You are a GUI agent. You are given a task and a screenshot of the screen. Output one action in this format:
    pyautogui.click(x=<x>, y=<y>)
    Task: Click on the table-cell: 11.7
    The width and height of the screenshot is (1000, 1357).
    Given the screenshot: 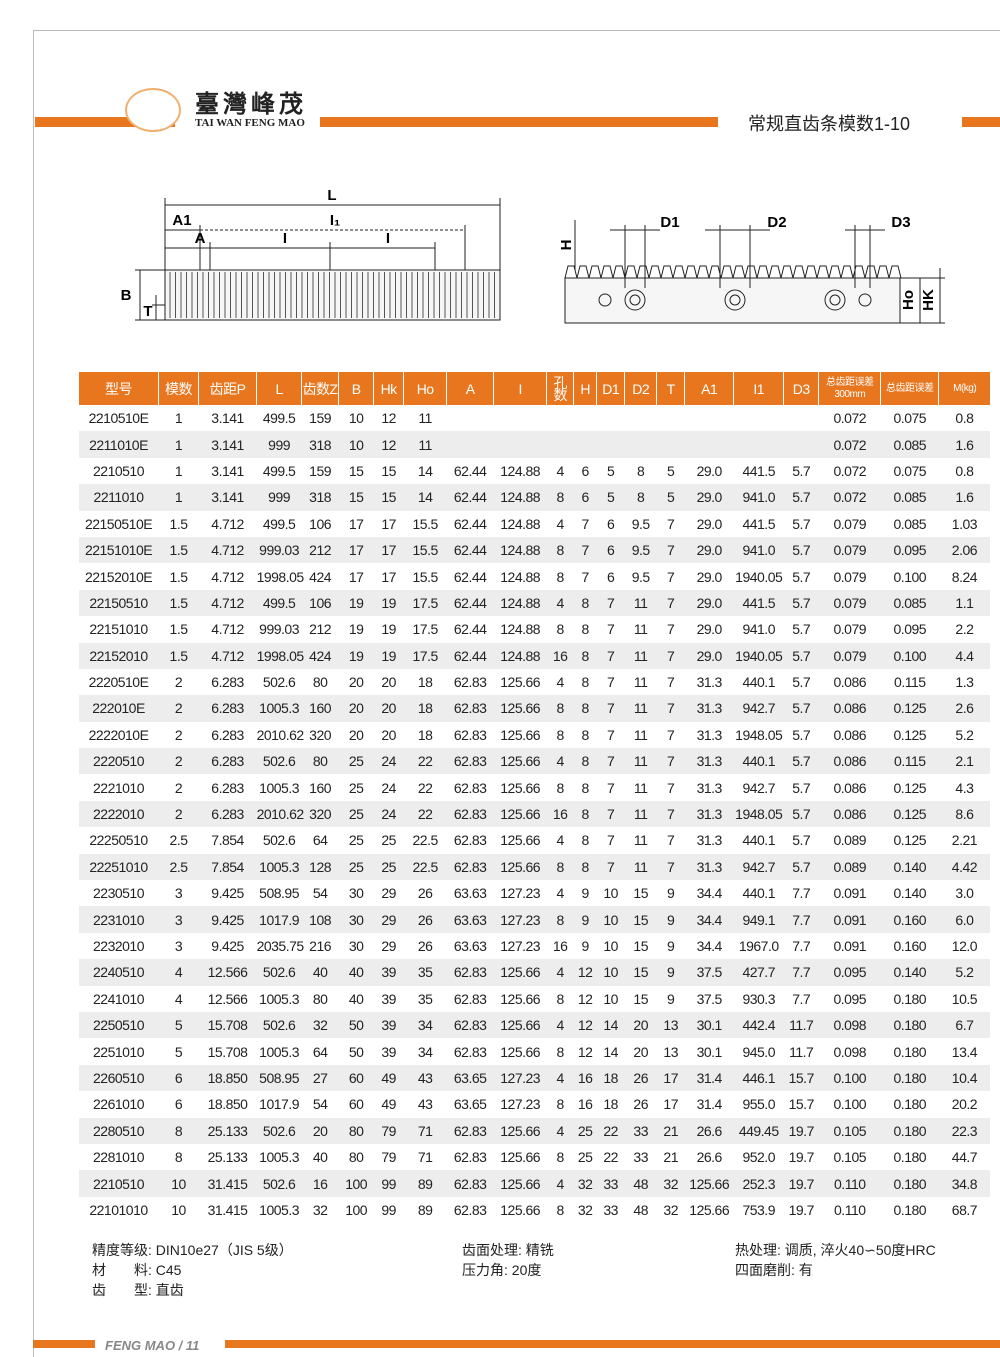 What is the action you would take?
    pyautogui.click(x=801, y=1051)
    